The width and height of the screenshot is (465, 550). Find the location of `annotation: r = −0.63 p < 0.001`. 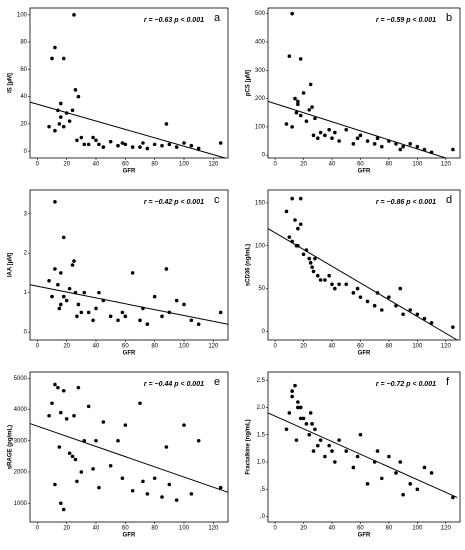

annotation: r = −0.63 p < 0.001 is located at coordinates (174, 20).